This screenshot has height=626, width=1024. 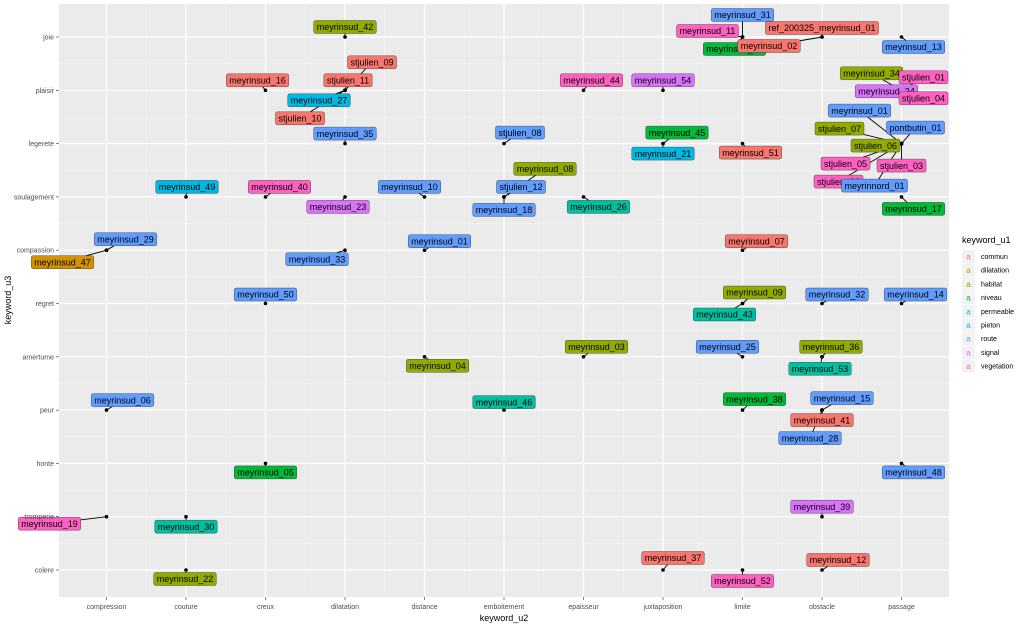 I want to click on label-pontbutin-01: pontbutin_01, so click(x=915, y=127).